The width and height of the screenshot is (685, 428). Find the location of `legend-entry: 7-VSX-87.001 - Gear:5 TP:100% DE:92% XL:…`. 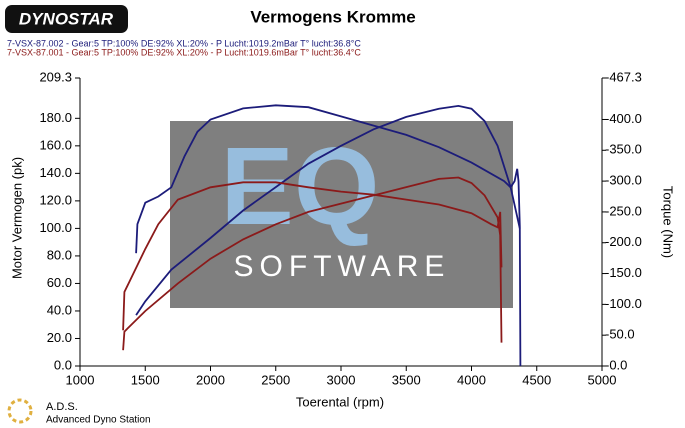

legend-entry: 7-VSX-87.001 - Gear:5 TP:100% DE:92% XL:… is located at coordinates (184, 52).